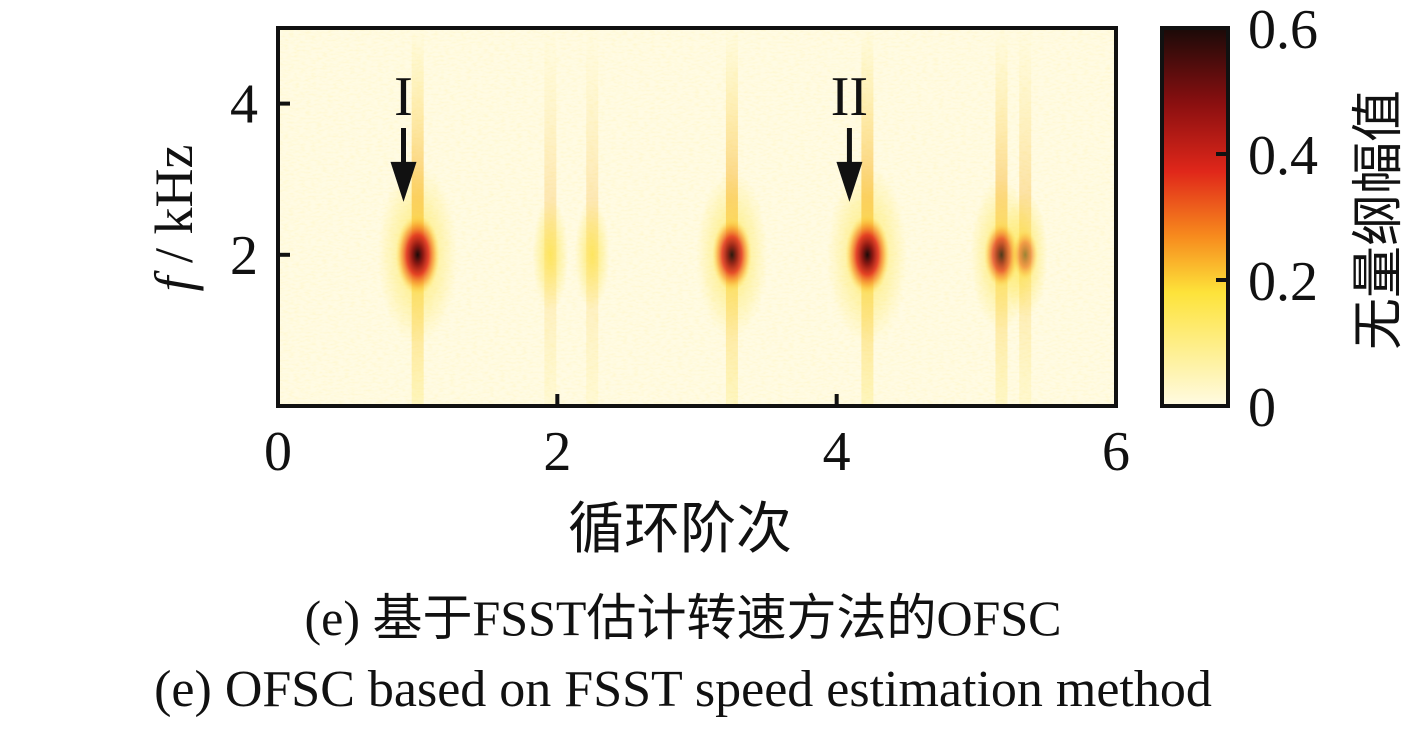 This screenshot has height=735, width=1406. I want to click on x-tick-label-0: 0, so click(278, 452).